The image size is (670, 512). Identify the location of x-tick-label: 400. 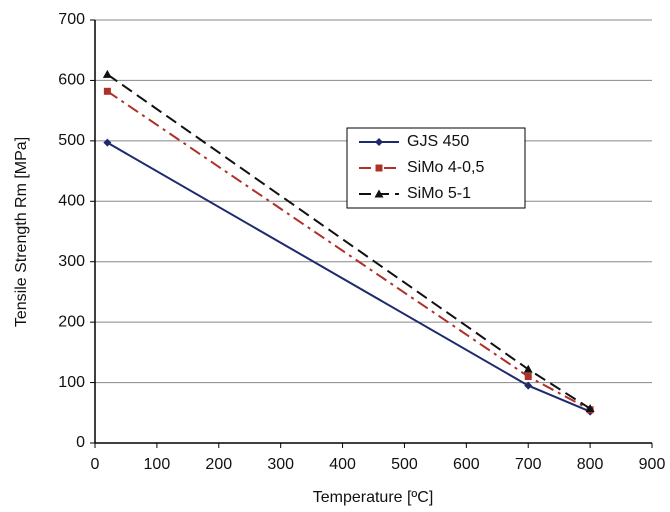
(342, 464).